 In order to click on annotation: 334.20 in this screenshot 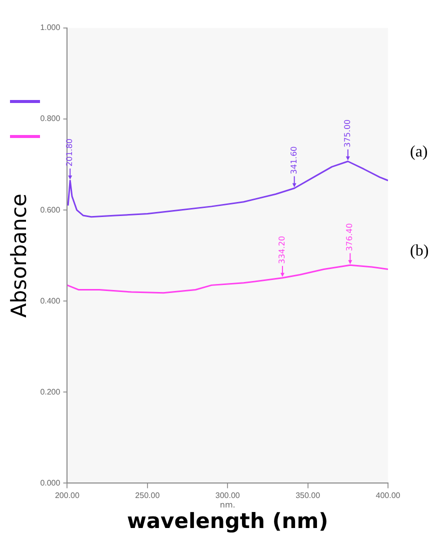, I will do `click(282, 250)`.